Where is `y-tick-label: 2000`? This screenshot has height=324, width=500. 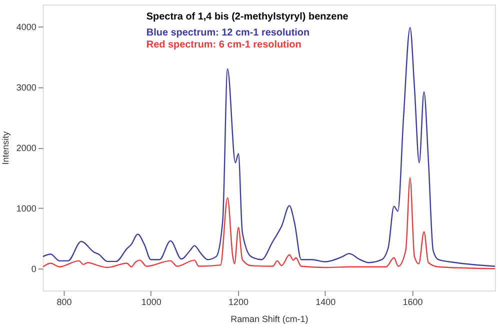
y-tick-label: 2000 is located at coordinates (26, 148).